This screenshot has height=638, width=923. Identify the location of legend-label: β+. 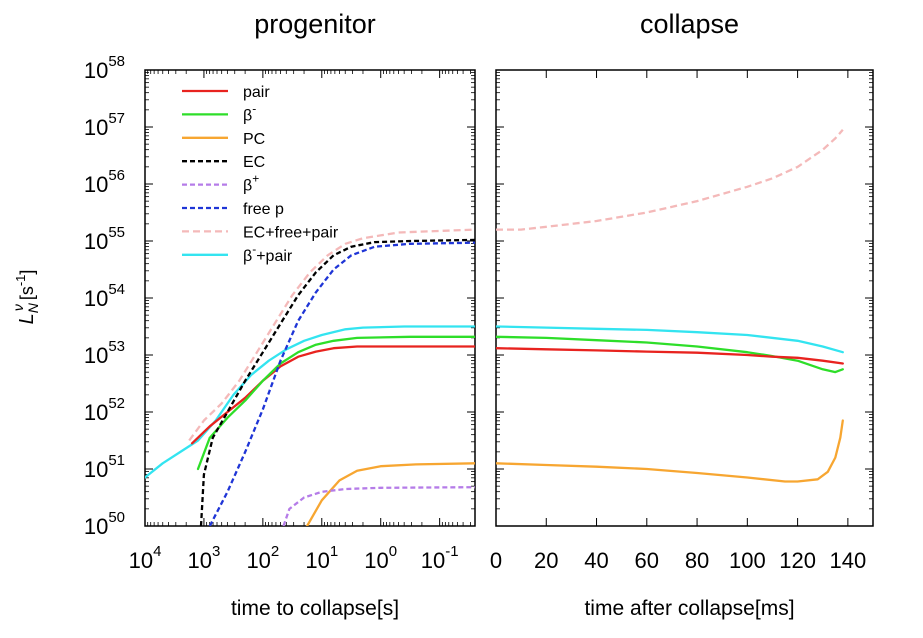
(251, 183).